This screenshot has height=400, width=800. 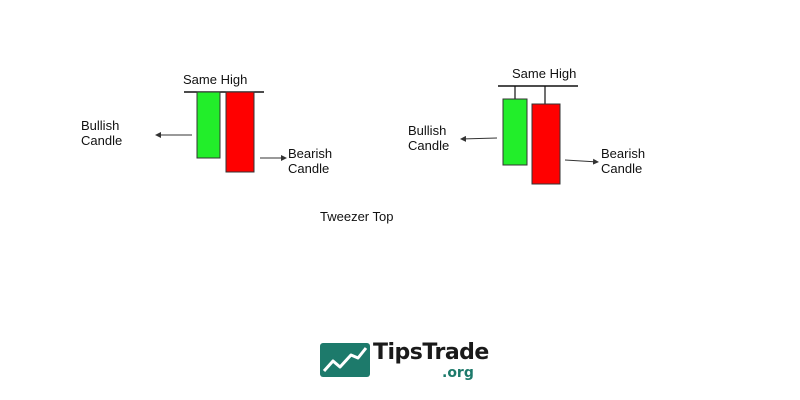 What do you see at coordinates (529, 135) in the screenshot?
I see `right-pattern` at bounding box center [529, 135].